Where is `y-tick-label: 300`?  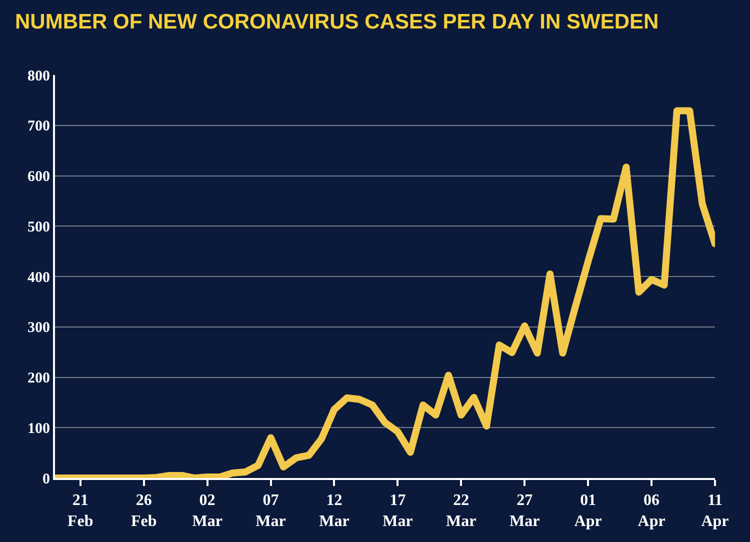
y-tick-label: 300 is located at coordinates (39, 328).